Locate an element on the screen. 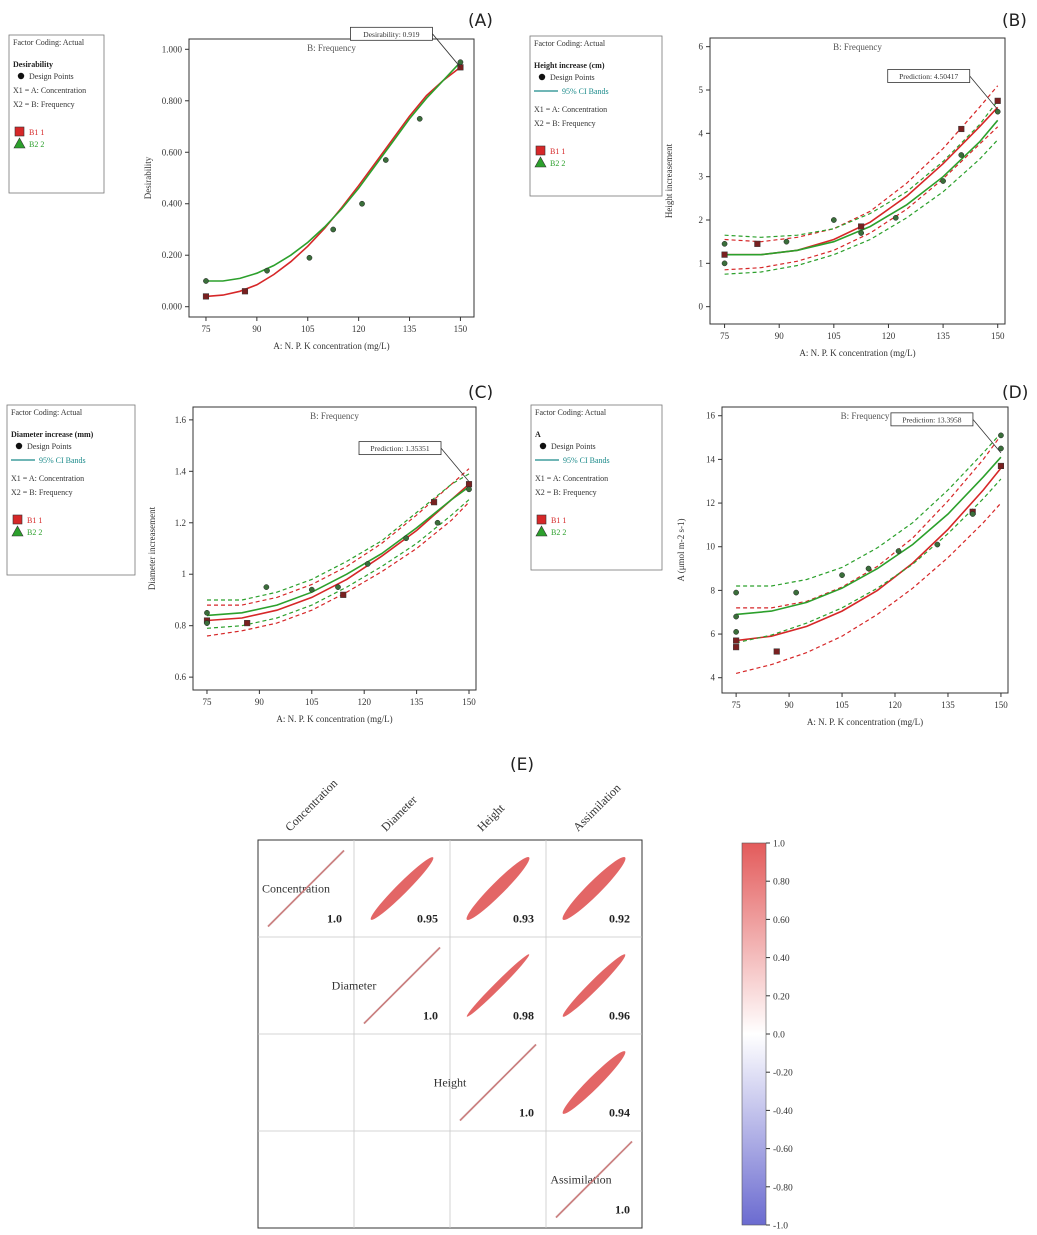 Image resolution: width=1037 pixels, height=1235 pixels. correlation-value: 0.95 is located at coordinates (427, 919).